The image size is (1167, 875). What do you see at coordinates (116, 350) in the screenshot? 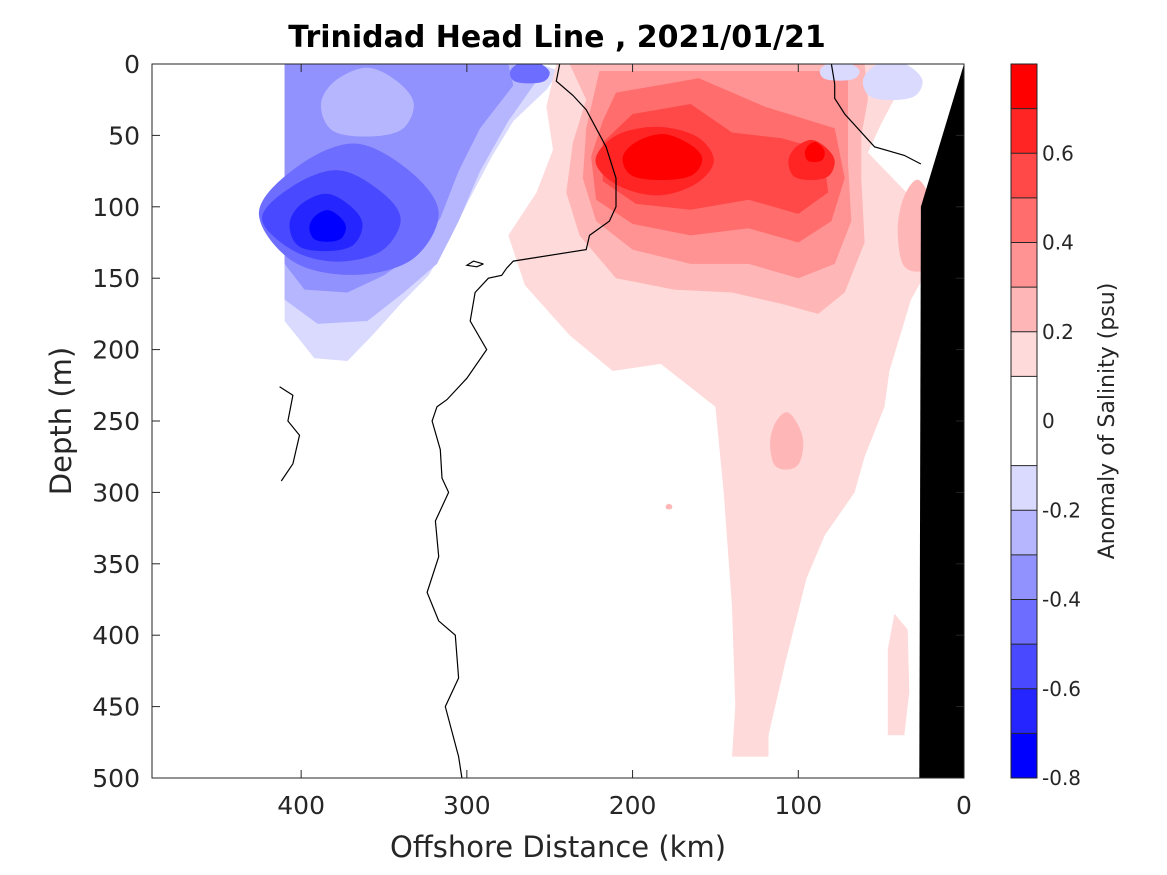
I see `y-tick-label: 200` at bounding box center [116, 350].